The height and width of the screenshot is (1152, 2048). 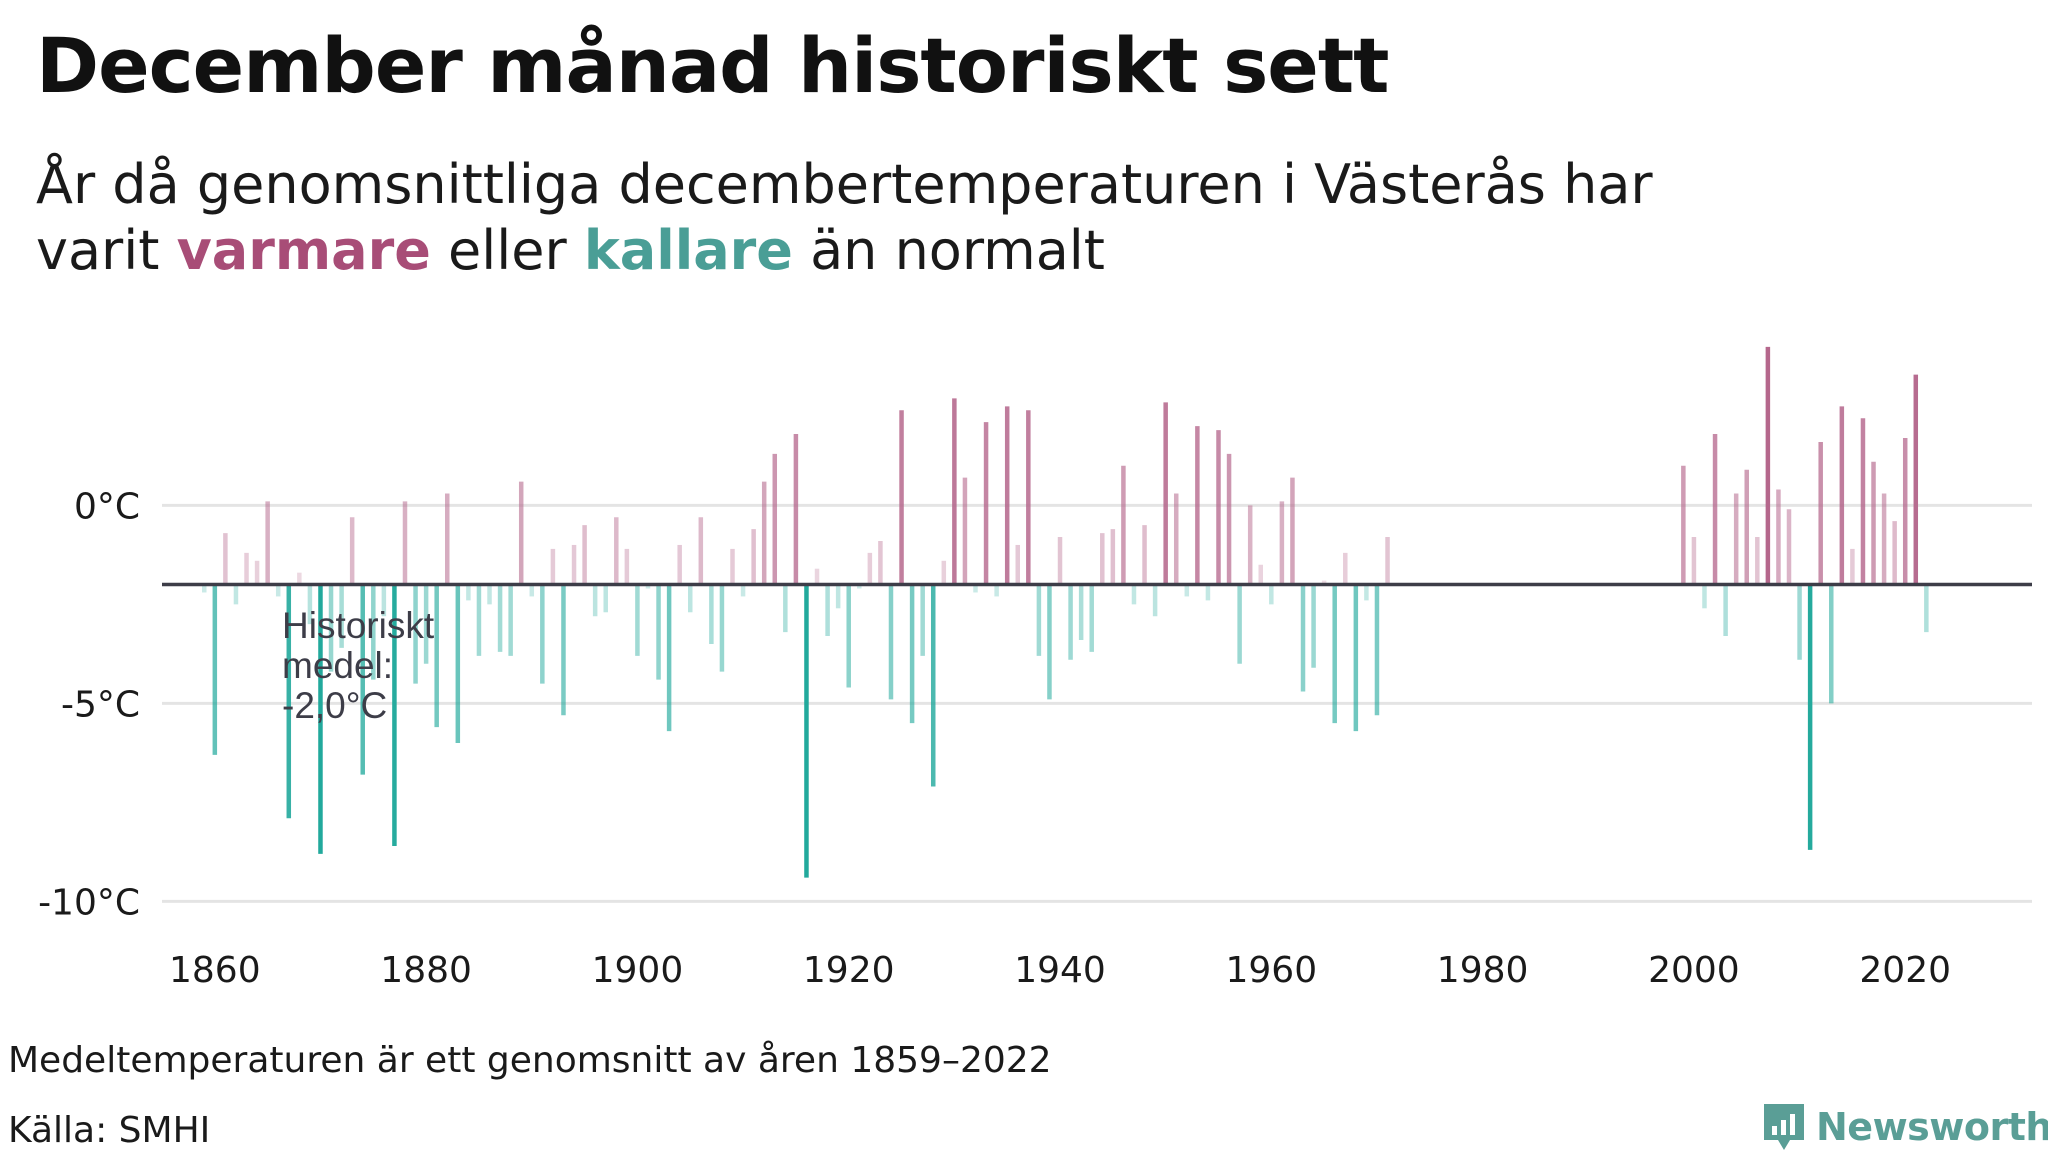 I want to click on x-tick-label: 2020, so click(x=1905, y=970).